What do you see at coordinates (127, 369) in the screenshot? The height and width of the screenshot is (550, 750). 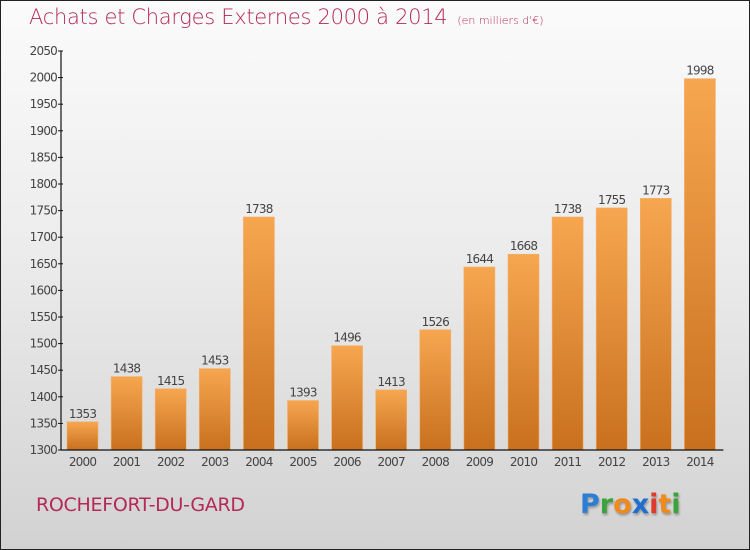 I see `value-label-2001: 1438` at bounding box center [127, 369].